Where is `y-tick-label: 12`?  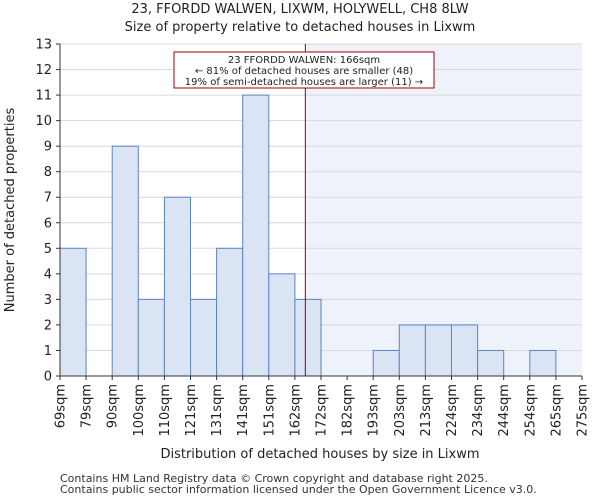
y-tick-label: 12 is located at coordinates (43, 70).